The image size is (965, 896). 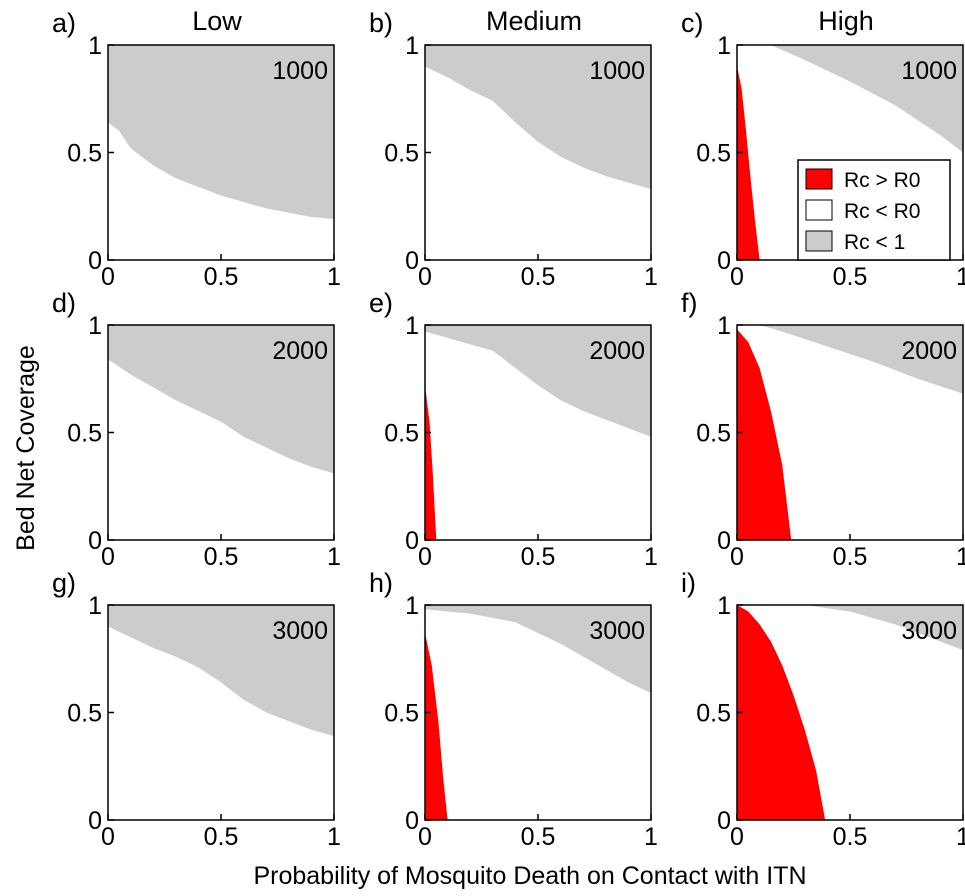 What do you see at coordinates (819, 179) in the screenshot?
I see `legend-swatch-red` at bounding box center [819, 179].